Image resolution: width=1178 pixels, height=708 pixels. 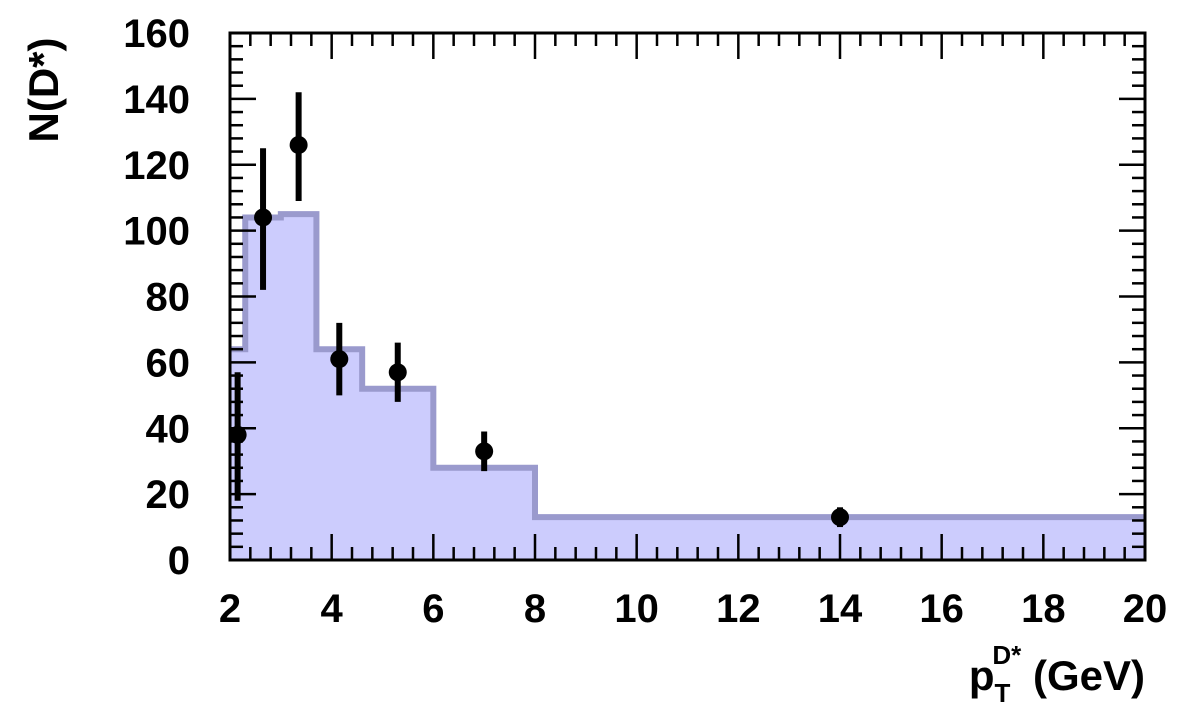 I want to click on y-tick-label: 160, so click(x=156, y=34).